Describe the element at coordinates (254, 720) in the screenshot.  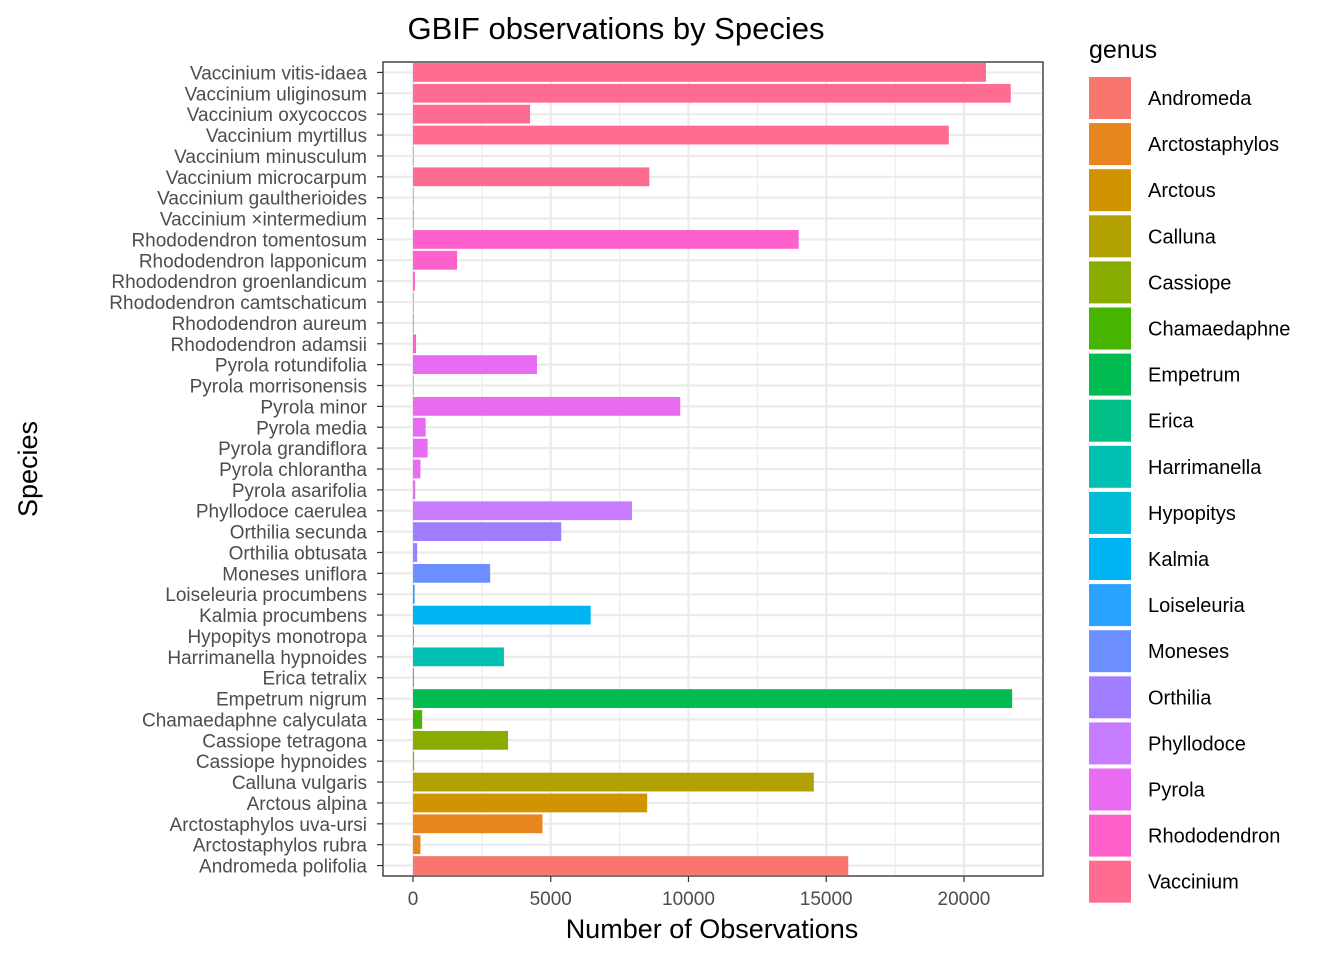
I see `y-tick-label: Chamaedaphne calyculata` at that location.